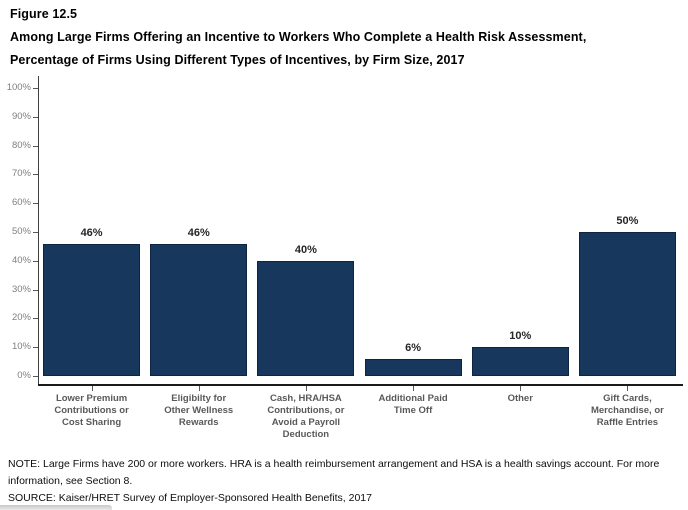  I want to click on figure-label: Figure 12.5, so click(44, 14).